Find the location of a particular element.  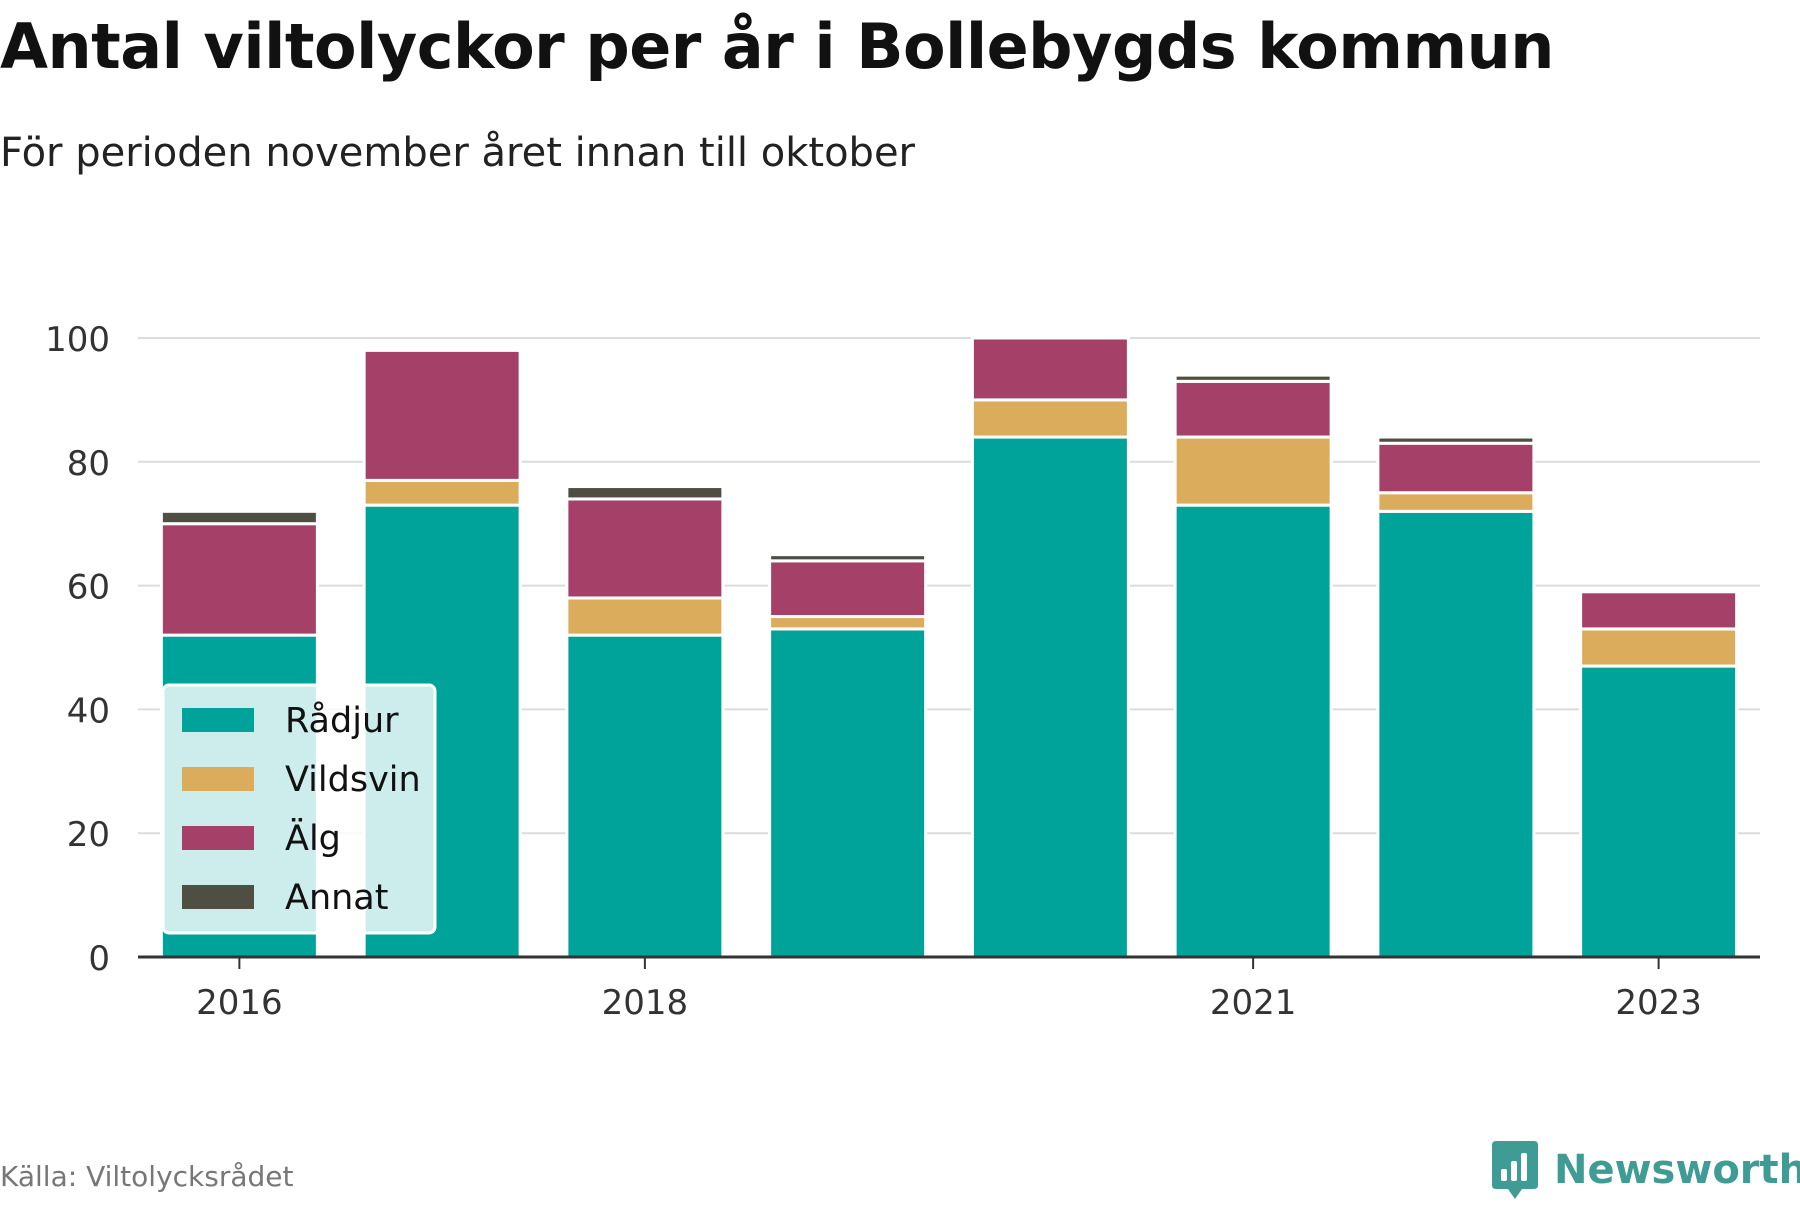

bar-2023-älg is located at coordinates (1659, 610).